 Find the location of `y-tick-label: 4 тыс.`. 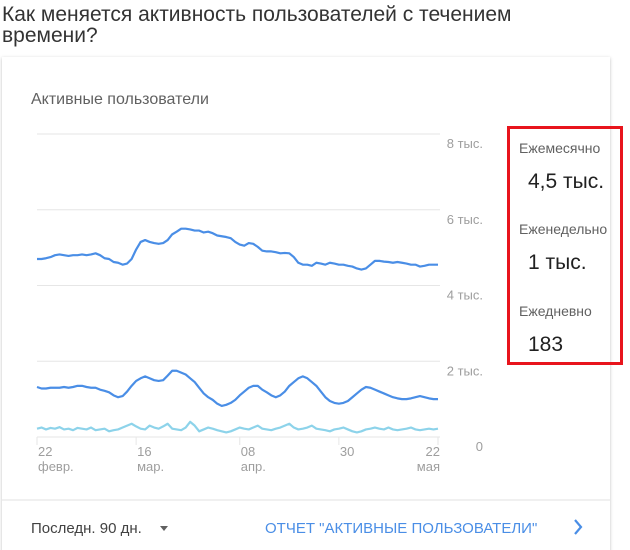

y-tick-label: 4 тыс. is located at coordinates (465, 295).